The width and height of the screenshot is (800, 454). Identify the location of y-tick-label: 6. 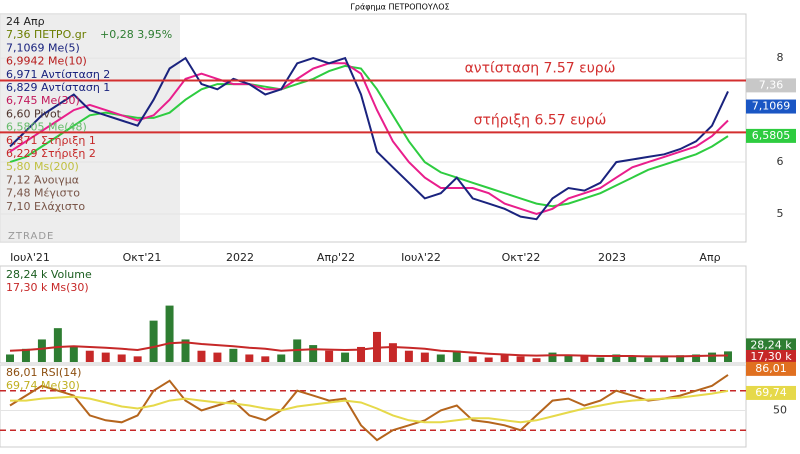
(780, 161).